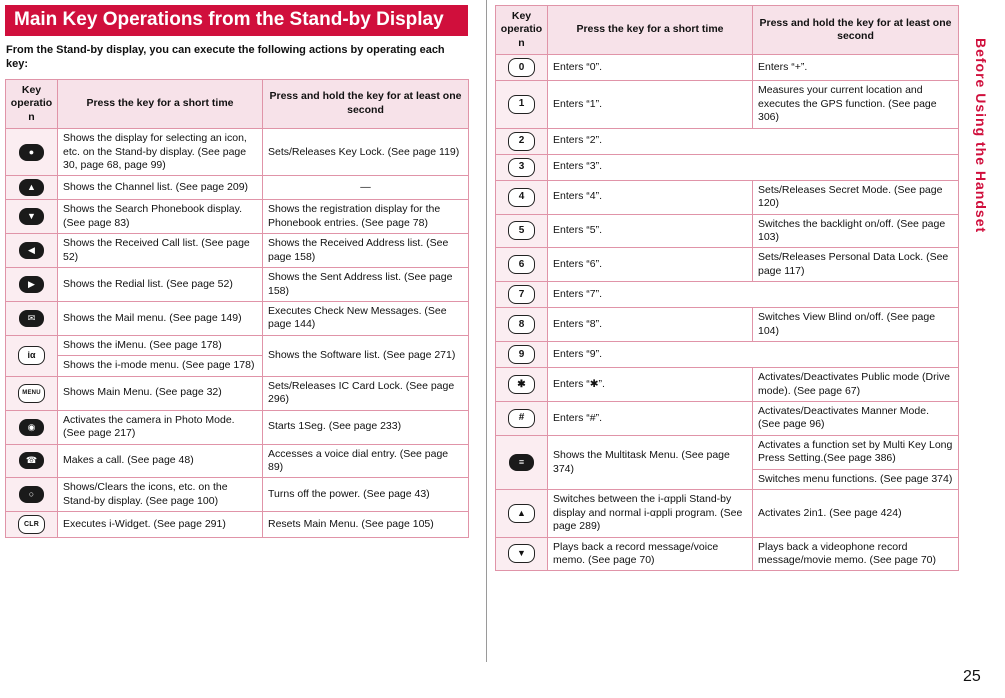  I want to click on left-key-icon: ◀, so click(31, 251).